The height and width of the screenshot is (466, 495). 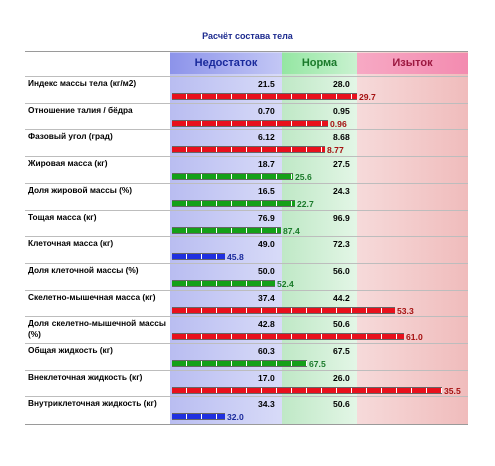 I want to click on norm-low-value: 76.9, so click(x=266, y=217).